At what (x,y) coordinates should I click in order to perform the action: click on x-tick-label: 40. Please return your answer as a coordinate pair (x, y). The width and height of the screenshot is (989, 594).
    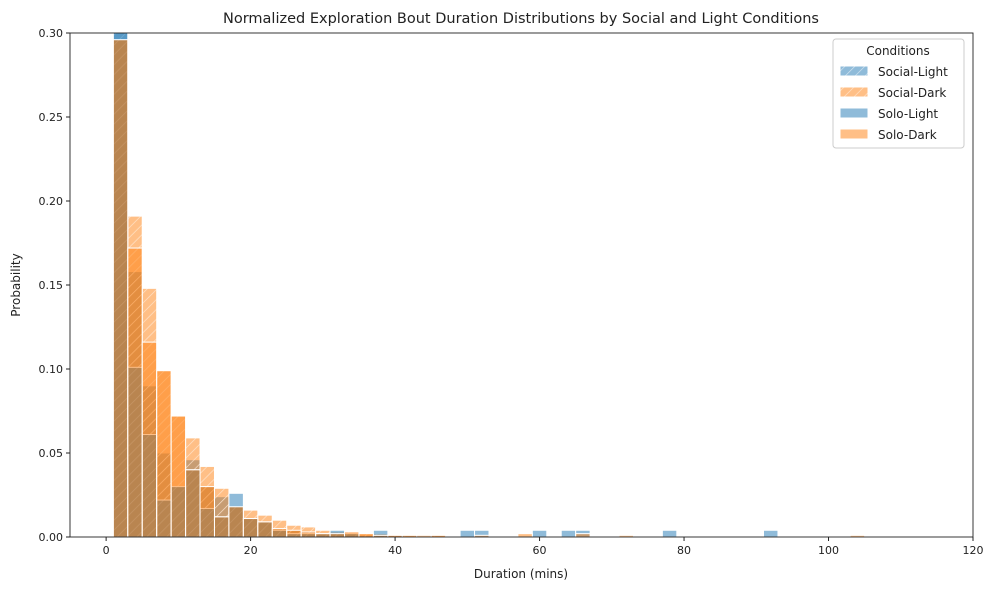
    Looking at the image, I should click on (395, 550).